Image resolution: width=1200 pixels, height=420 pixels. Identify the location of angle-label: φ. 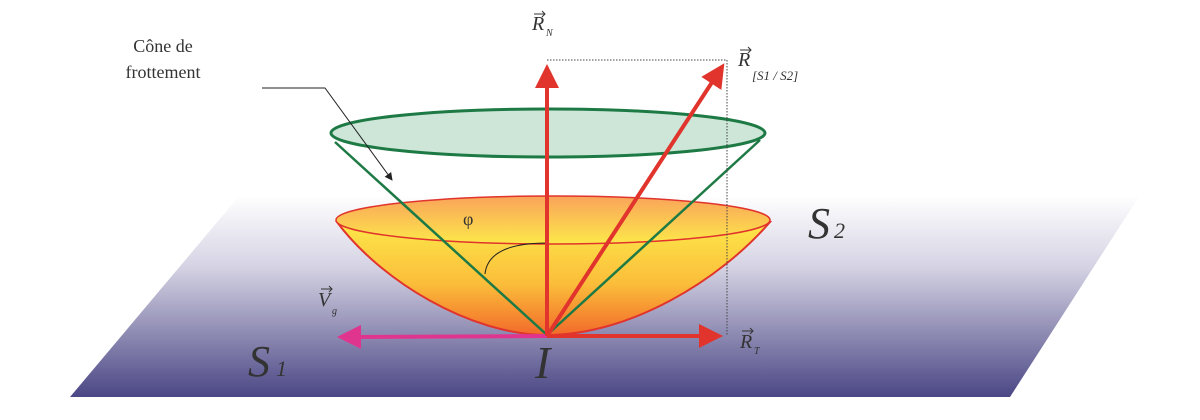
(468, 219).